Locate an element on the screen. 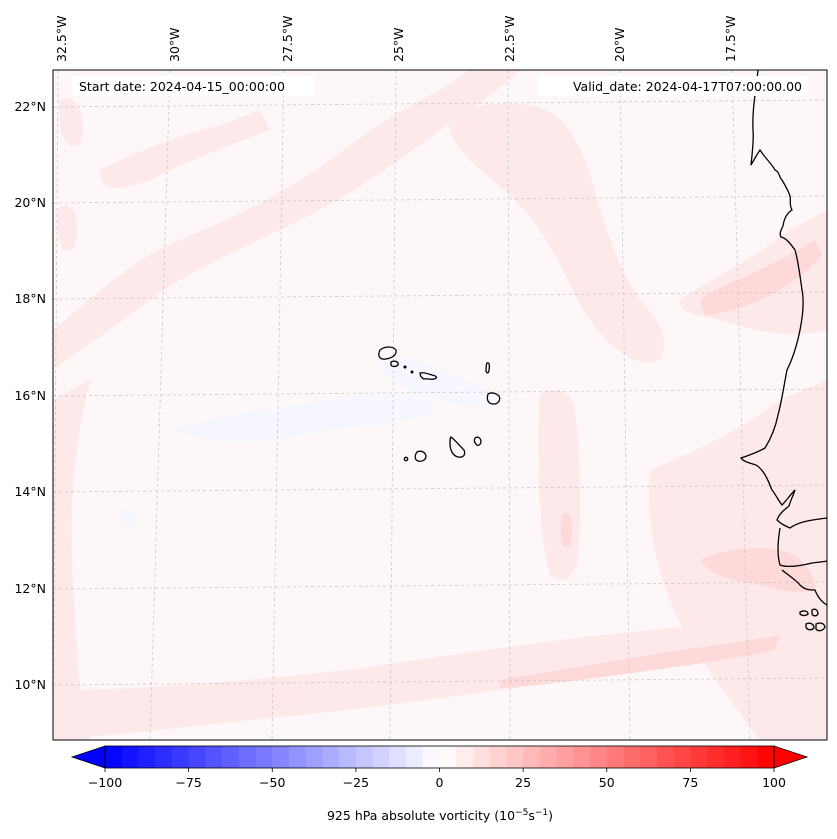 This screenshot has height=839, width=837. colorbar-extend-max-arrow is located at coordinates (791, 757).